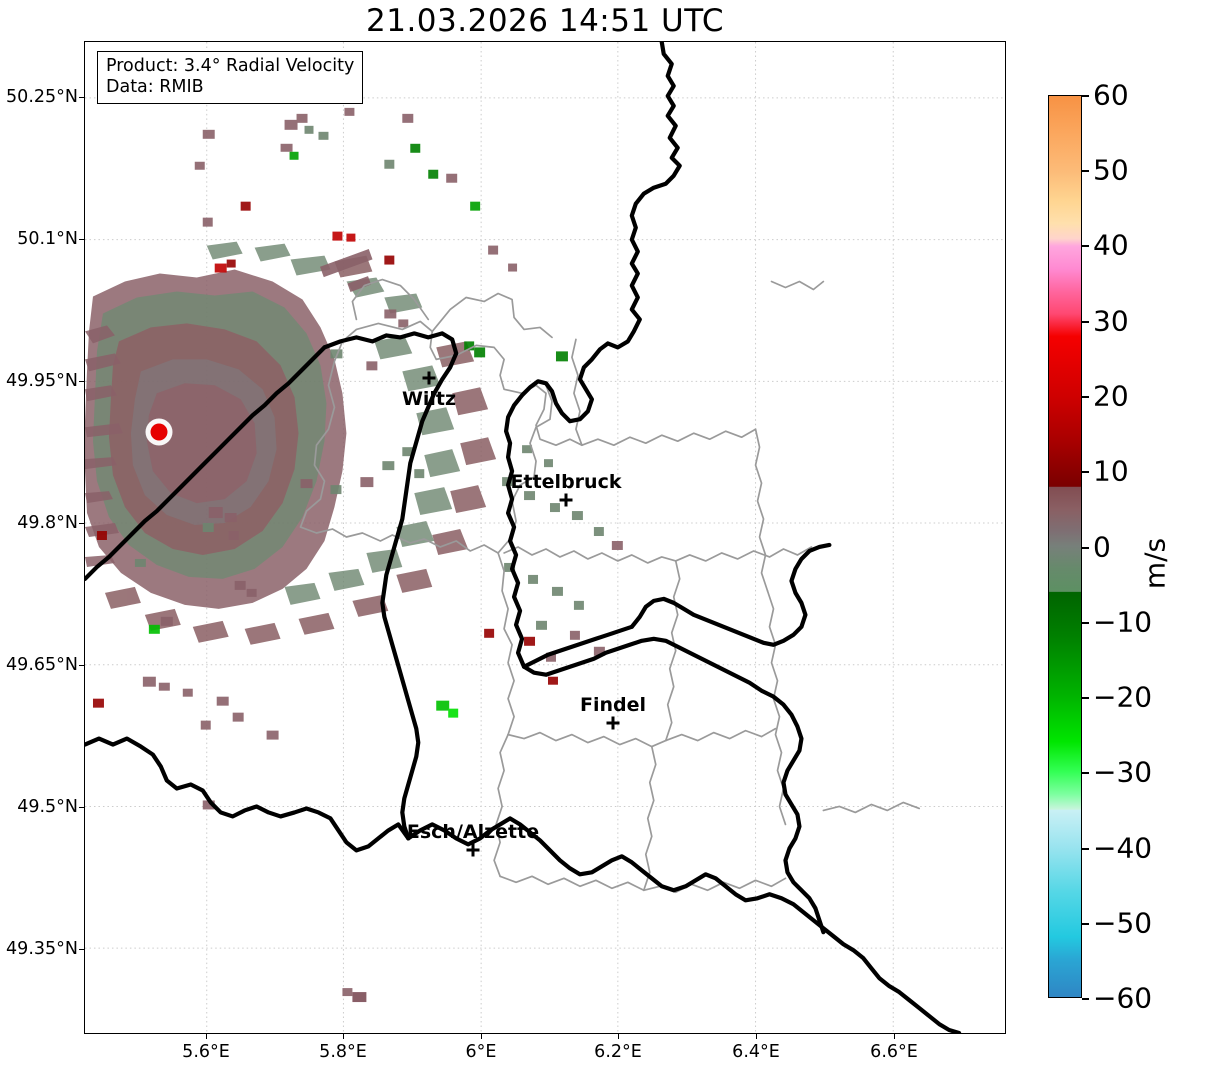 The width and height of the screenshot is (1207, 1081). I want to click on city-label-esch-alzette: Esch/Alzette, so click(473, 832).